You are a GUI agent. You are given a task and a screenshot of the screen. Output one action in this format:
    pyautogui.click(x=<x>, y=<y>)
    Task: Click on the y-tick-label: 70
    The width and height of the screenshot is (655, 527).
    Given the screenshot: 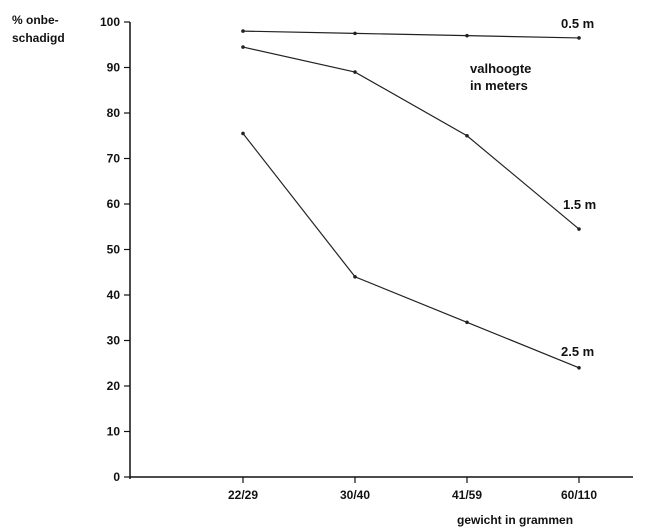 What is the action you would take?
    pyautogui.click(x=114, y=159)
    